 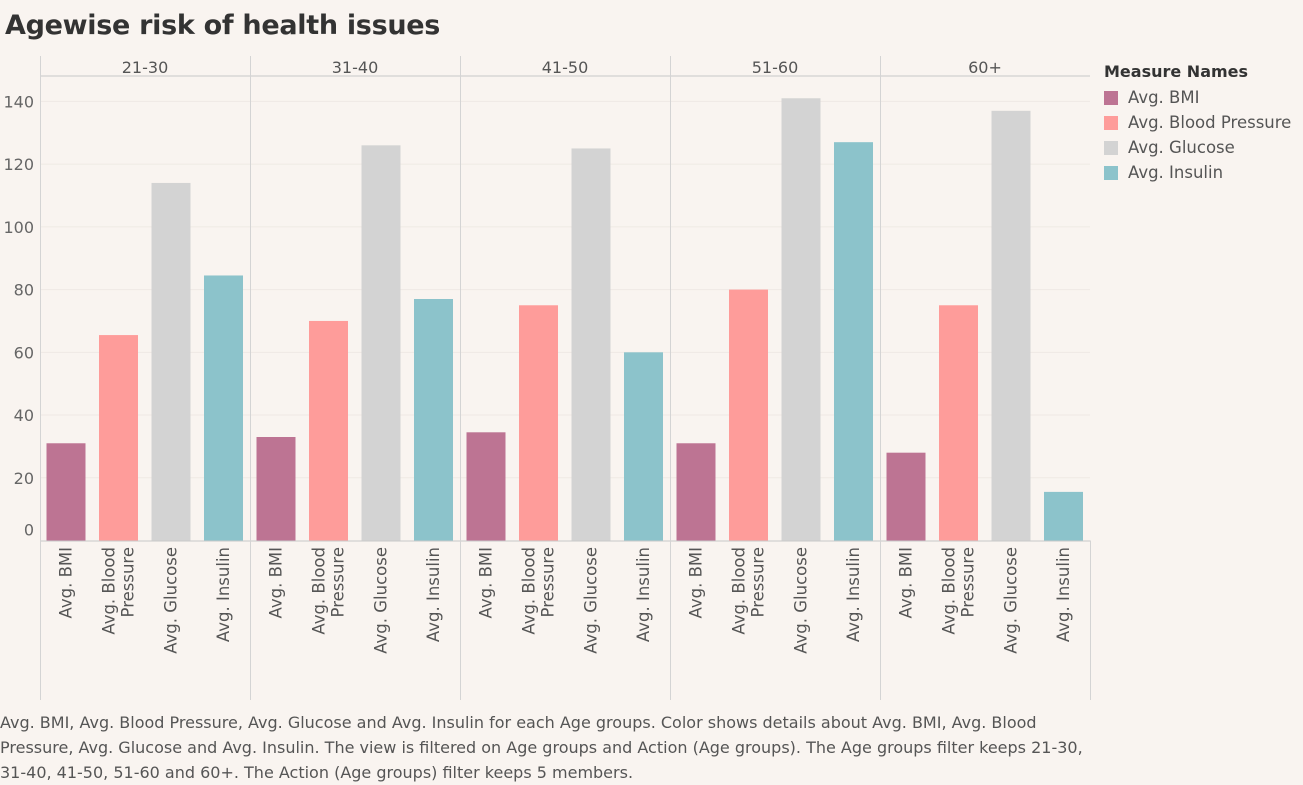 I want to click on legend-item-glucose: Avg. Glucose, so click(x=1197, y=147).